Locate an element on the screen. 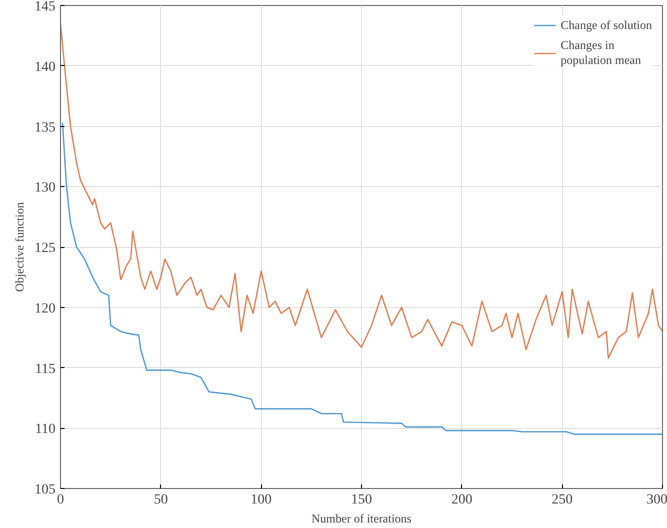 This screenshot has height=528, width=667. y-tick-label: 125 is located at coordinates (45, 248).